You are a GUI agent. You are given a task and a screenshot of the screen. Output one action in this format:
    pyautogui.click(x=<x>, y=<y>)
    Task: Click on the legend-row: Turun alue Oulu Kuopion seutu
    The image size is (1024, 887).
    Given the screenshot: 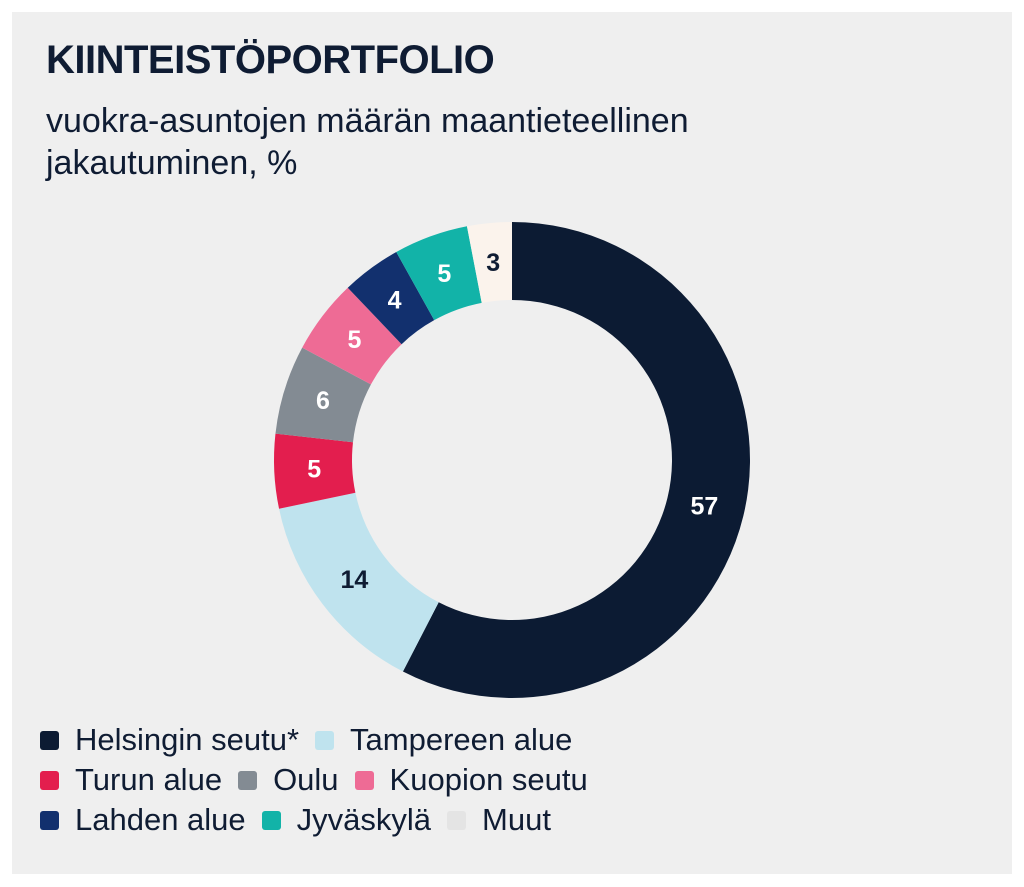 What is the action you would take?
    pyautogui.click(x=390, y=780)
    